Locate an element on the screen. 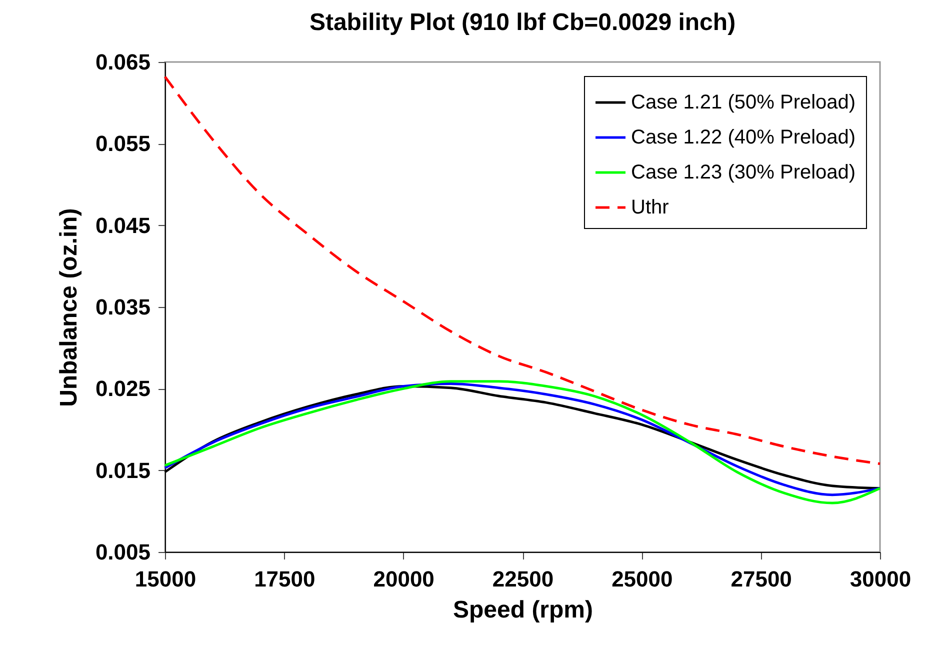 The width and height of the screenshot is (930, 669). x-tick-label: 30000 is located at coordinates (881, 579).